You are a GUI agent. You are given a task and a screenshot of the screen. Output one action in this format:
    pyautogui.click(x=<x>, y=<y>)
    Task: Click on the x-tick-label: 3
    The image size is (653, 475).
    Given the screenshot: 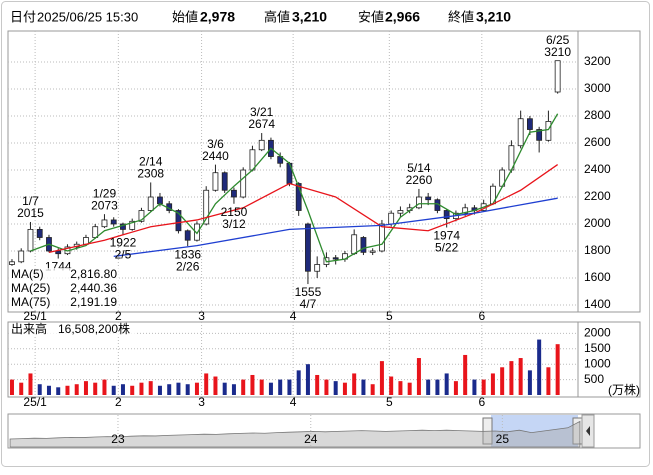 What is the action you would take?
    pyautogui.click(x=201, y=402)
    